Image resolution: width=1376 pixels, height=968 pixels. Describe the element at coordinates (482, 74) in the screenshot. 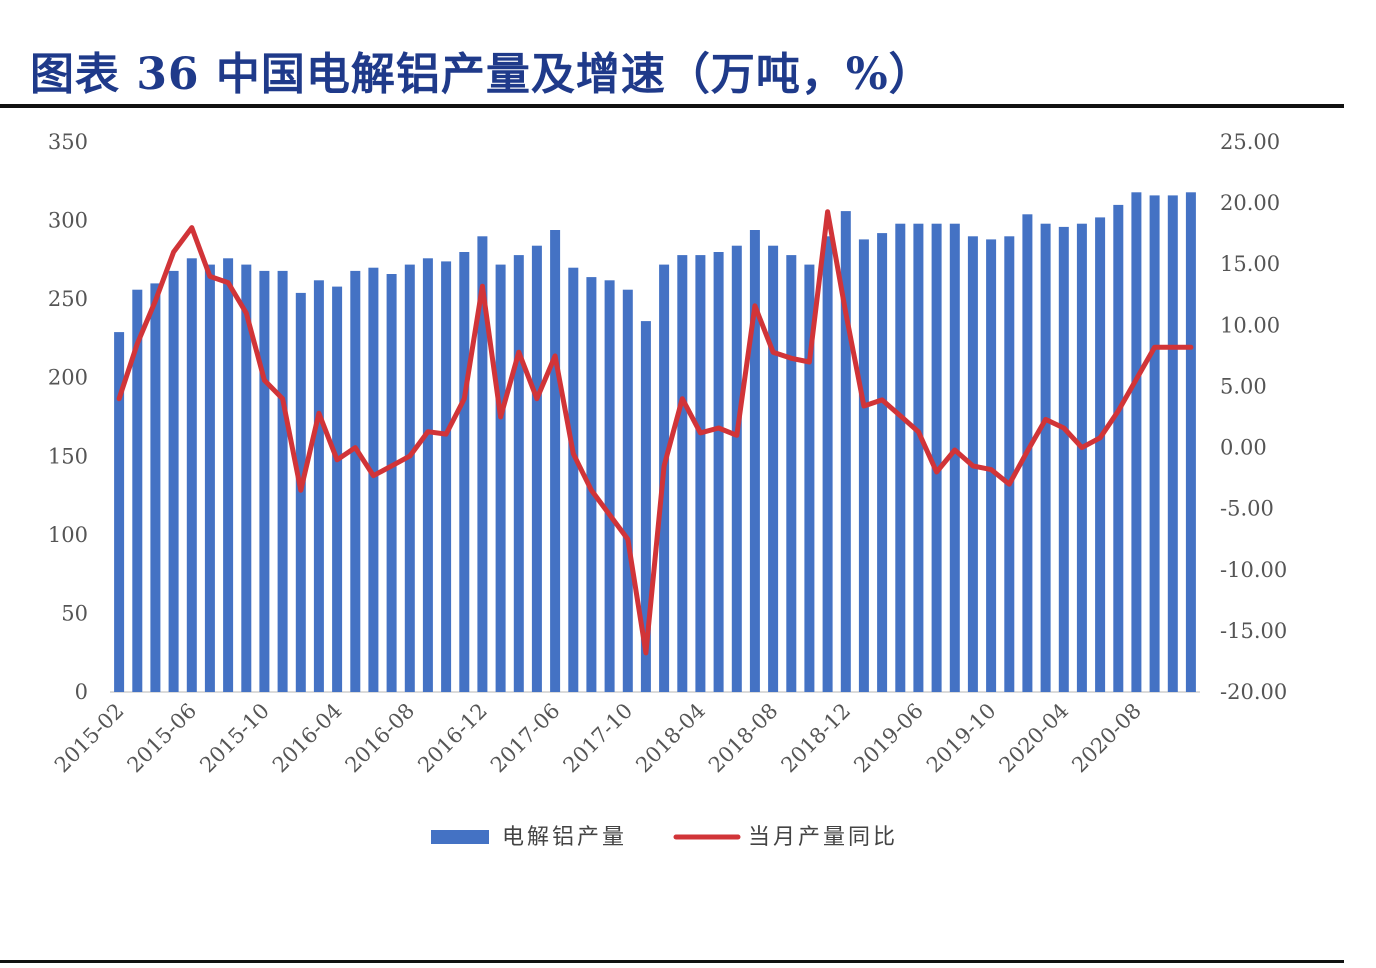

I see `chart-title: 图表 36 中国电解铝产量及增速（万吨，%）` at that location.